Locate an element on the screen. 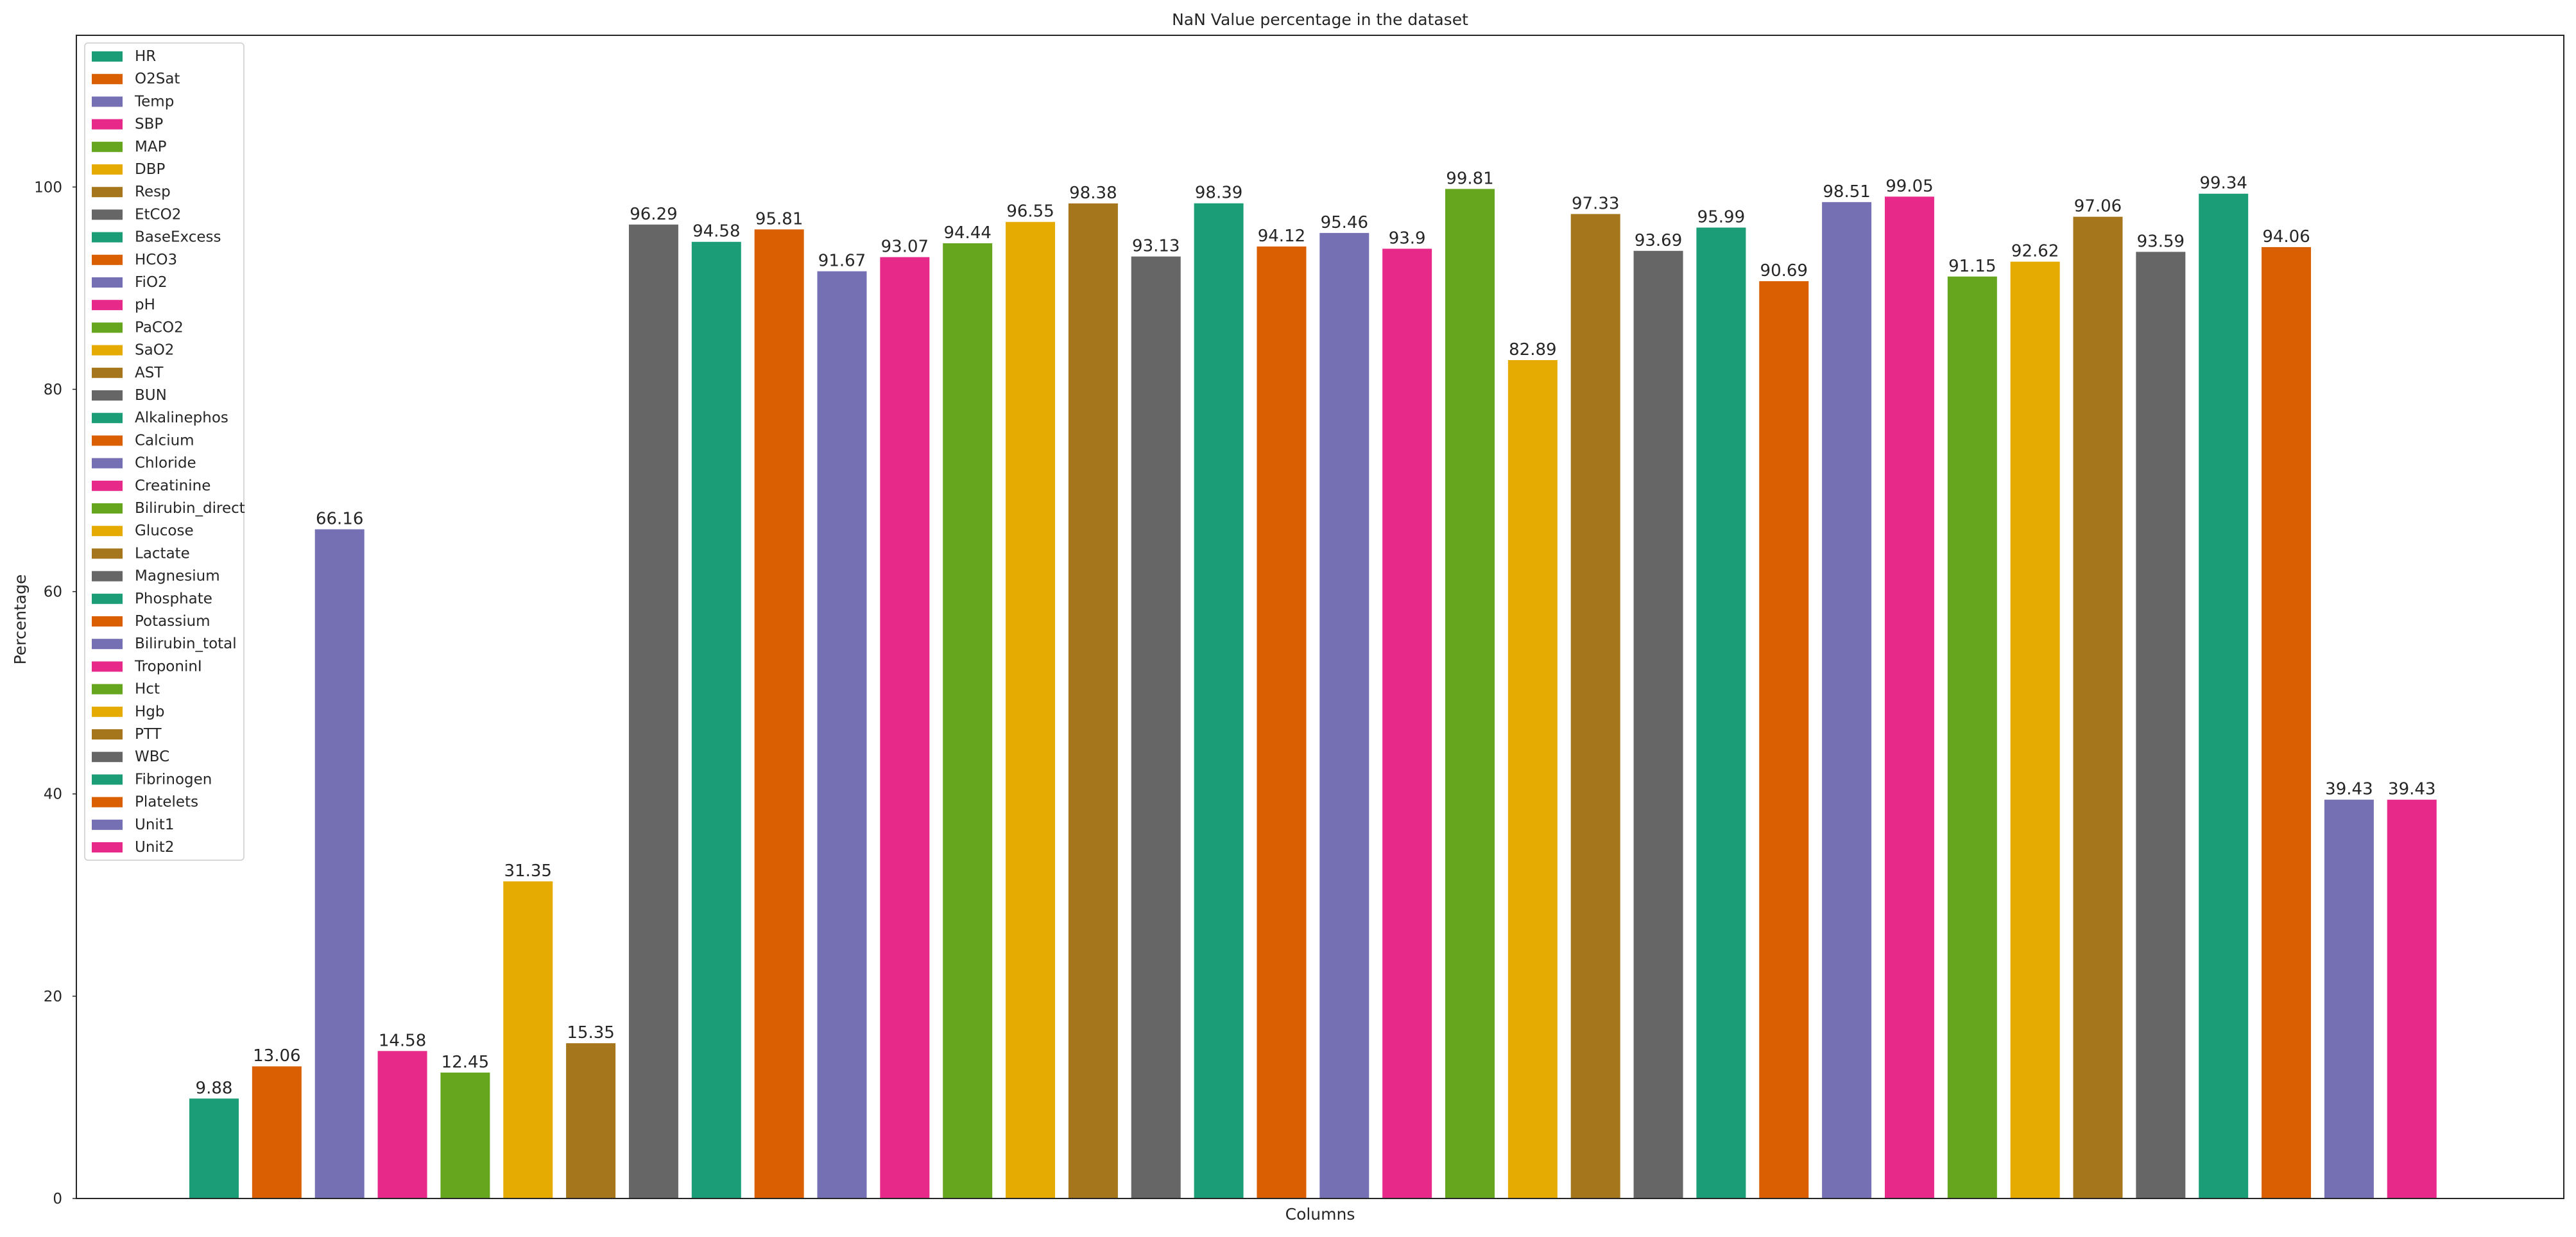 Image resolution: width=2576 pixels, height=1237 pixels. legend-label: BaseExcess is located at coordinates (178, 237).